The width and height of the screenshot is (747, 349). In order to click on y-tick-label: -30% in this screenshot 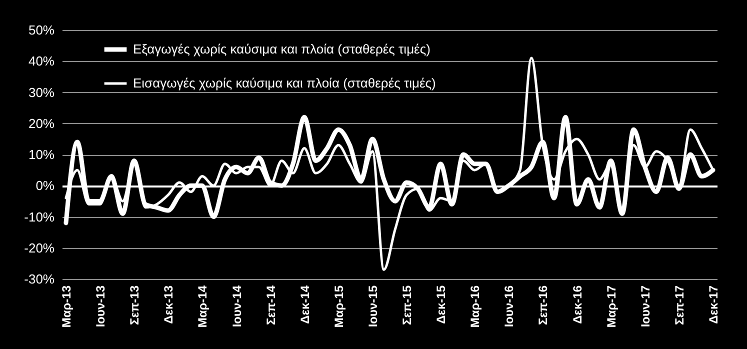, I will do `click(39, 279)`.